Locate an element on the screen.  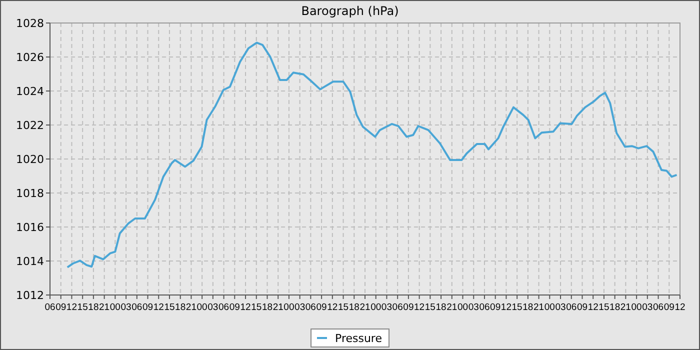
y-tick-label: 1020 is located at coordinates (30, 159).